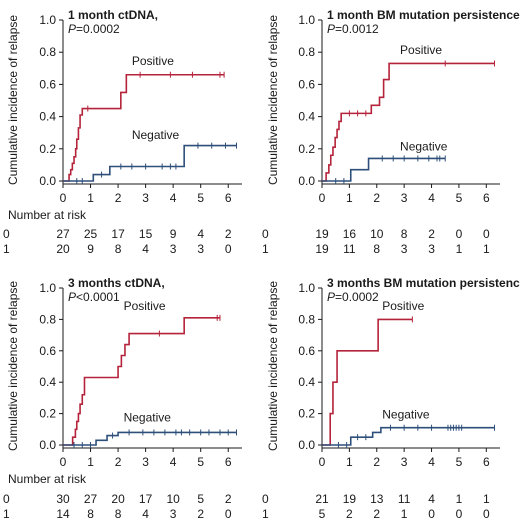 The height and width of the screenshot is (529, 520). Describe the element at coordinates (47, 382) in the screenshot. I see `y-tick-label: 0.4` at that location.